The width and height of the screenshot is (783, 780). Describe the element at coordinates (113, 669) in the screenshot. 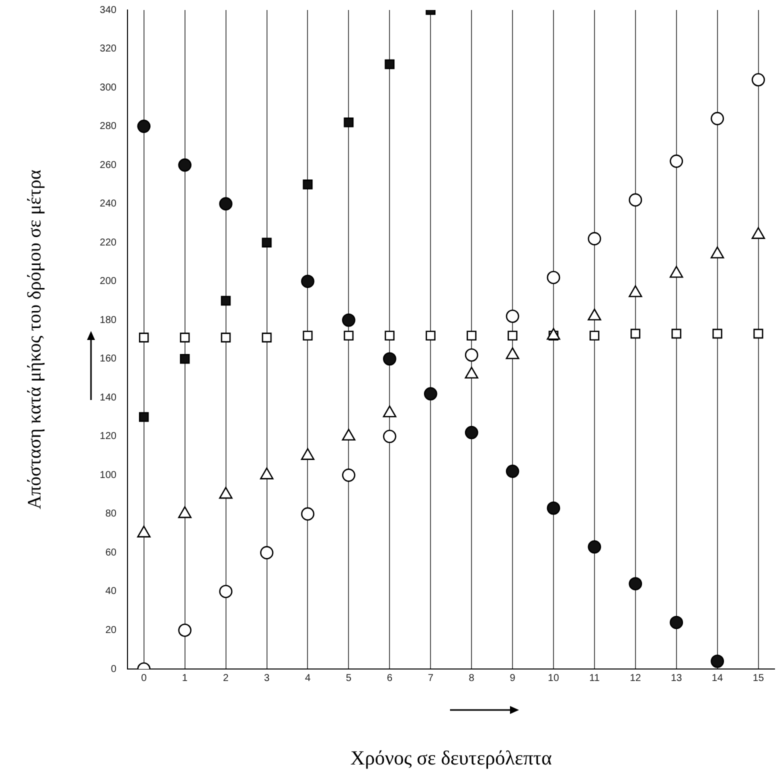

I see `y-tick-label: 0` at that location.